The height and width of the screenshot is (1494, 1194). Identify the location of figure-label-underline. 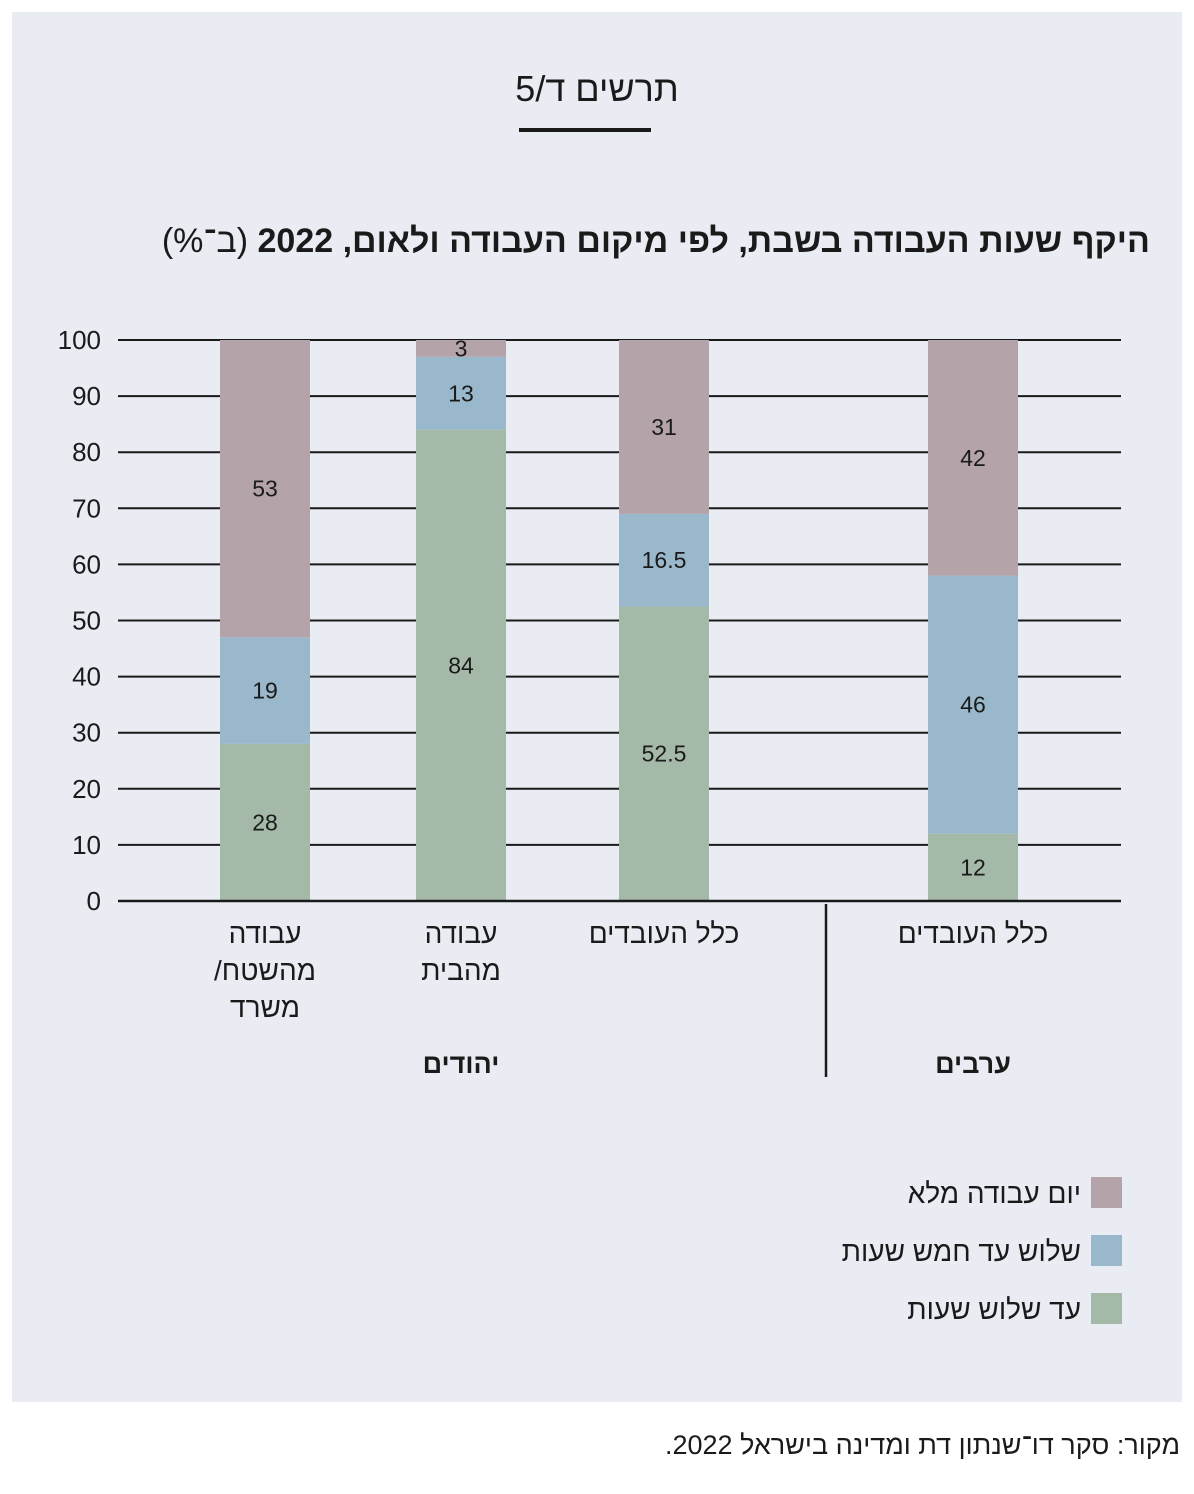
(585, 130).